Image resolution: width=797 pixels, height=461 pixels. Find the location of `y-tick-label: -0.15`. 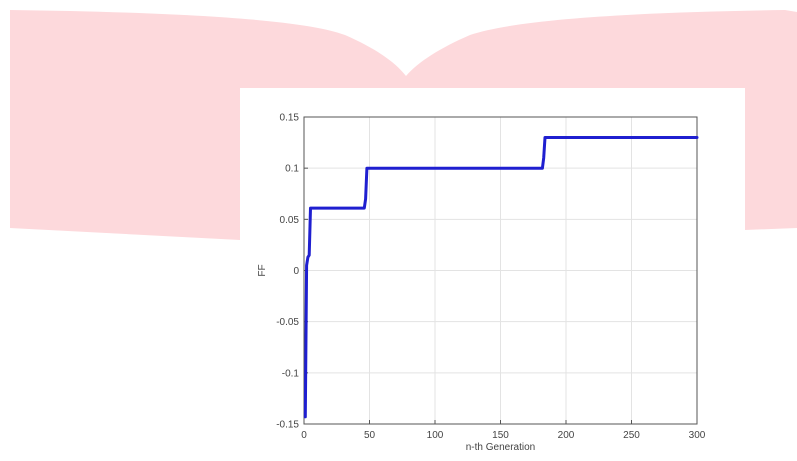

y-tick-label: -0.15 is located at coordinates (287, 425).